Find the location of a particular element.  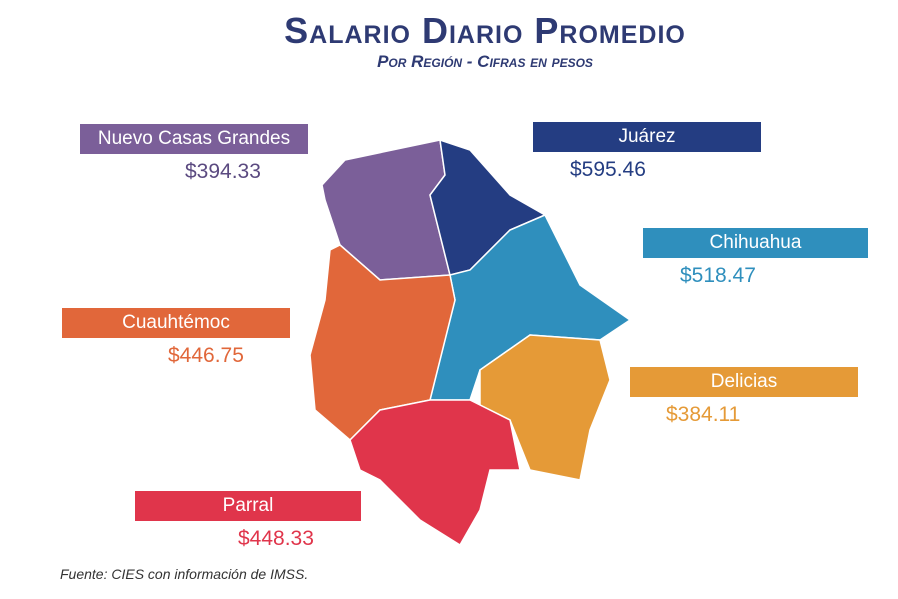

region-label: Juárez is located at coordinates (647, 137).